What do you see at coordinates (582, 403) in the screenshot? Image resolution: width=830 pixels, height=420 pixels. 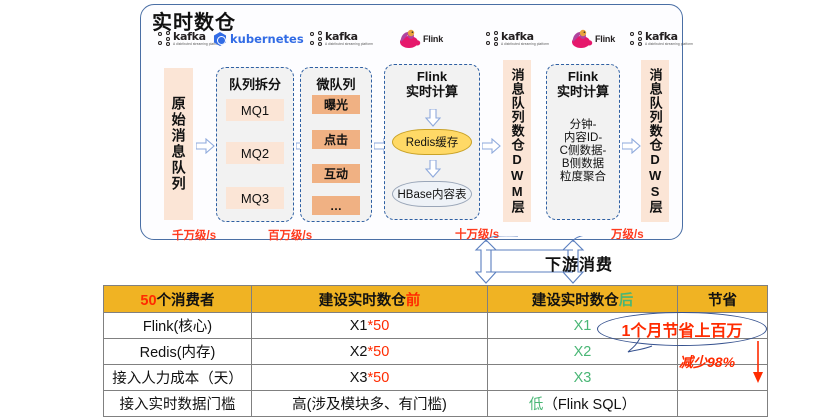 I see `after-value-threshold: 低（Flink SQL）` at bounding box center [582, 403].